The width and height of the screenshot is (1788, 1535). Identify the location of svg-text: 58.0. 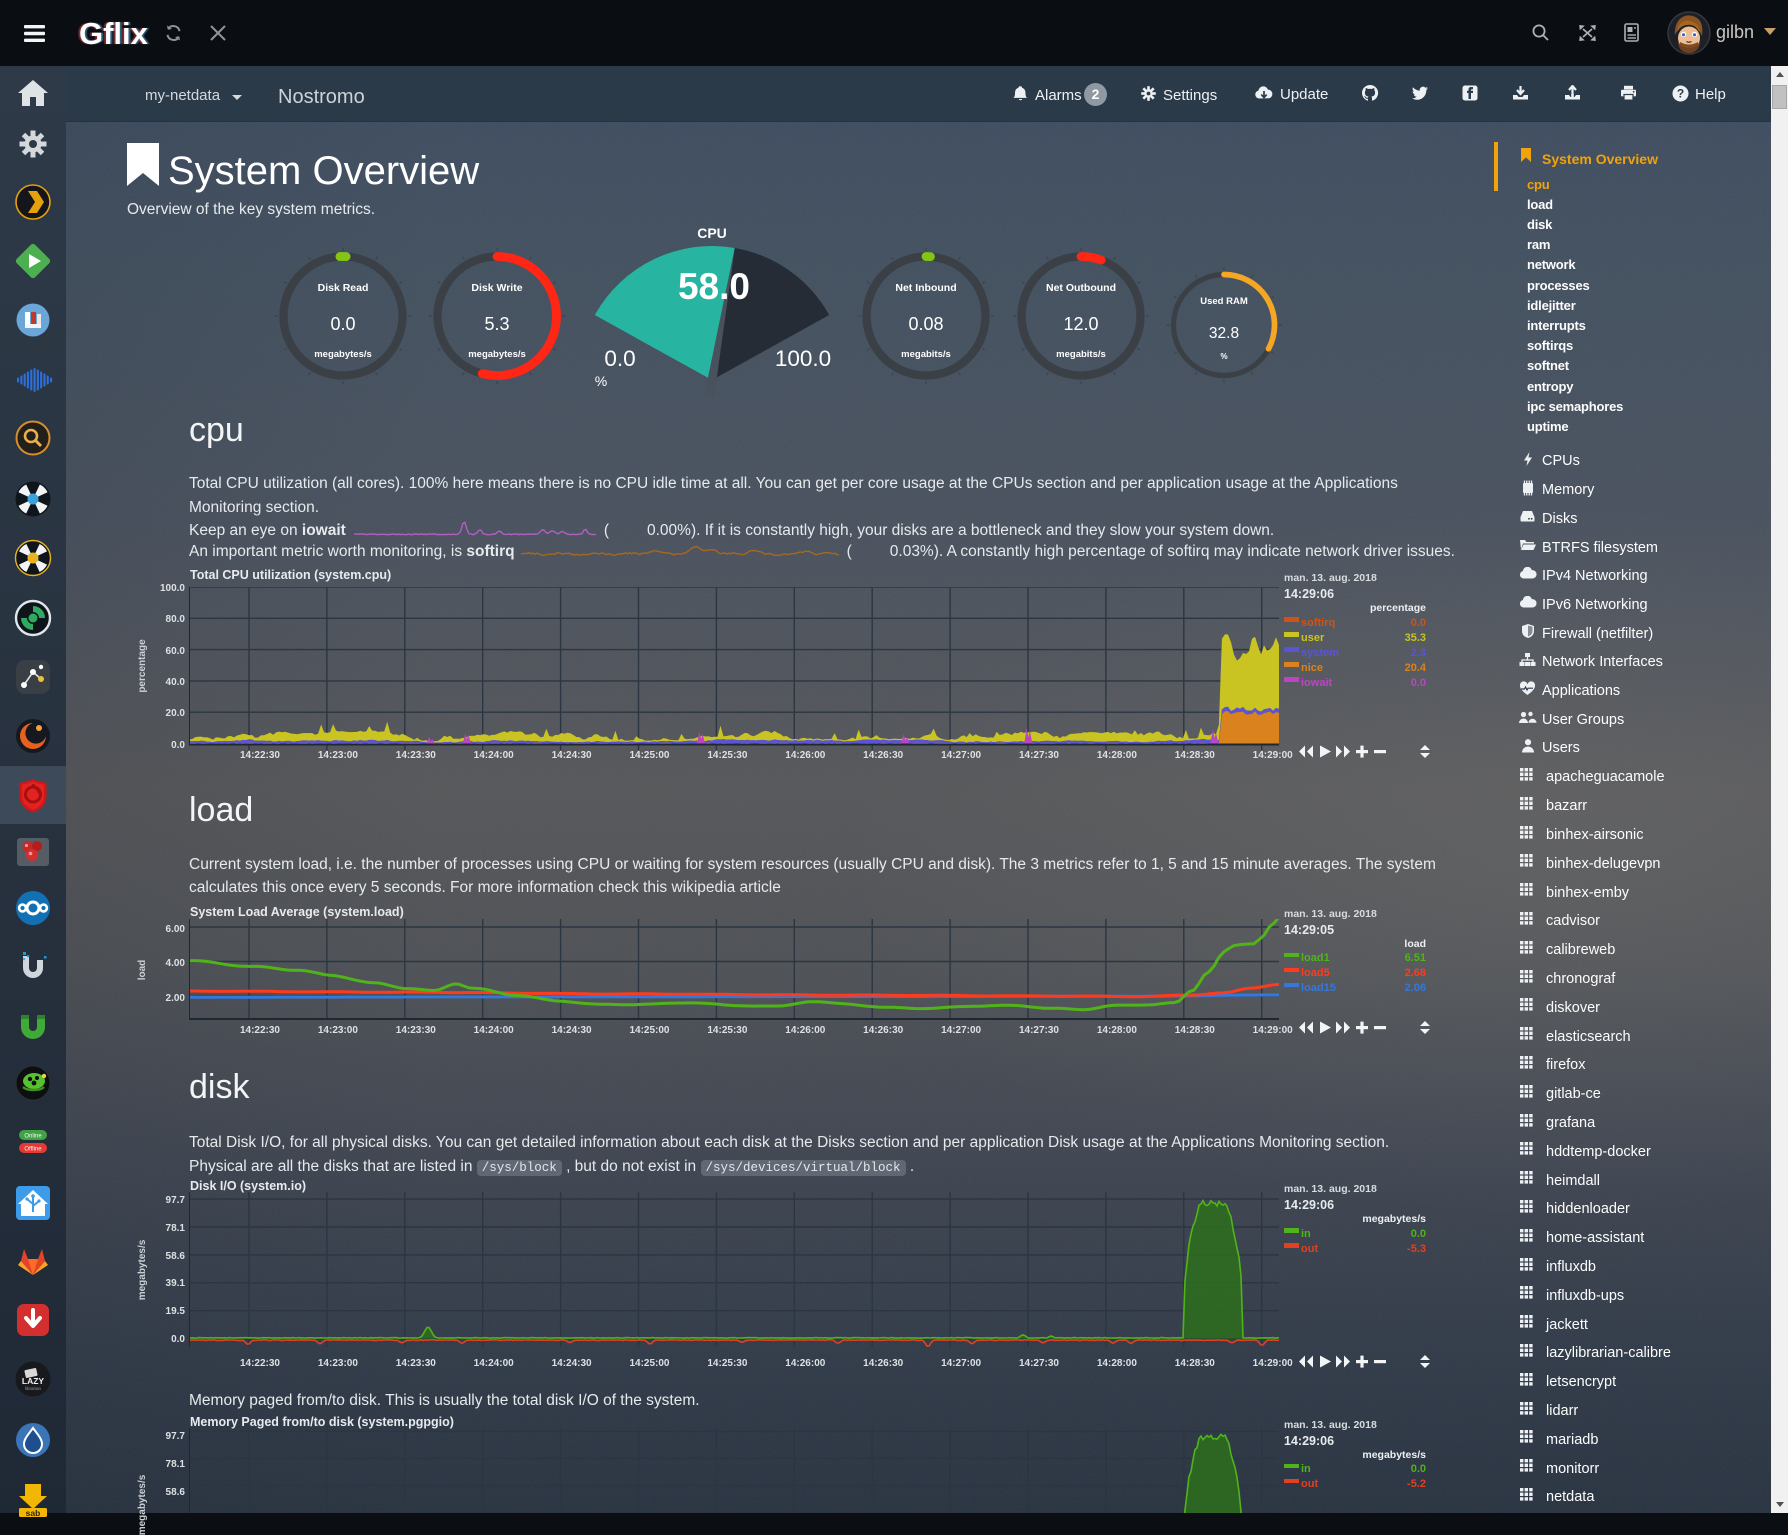
(714, 286).